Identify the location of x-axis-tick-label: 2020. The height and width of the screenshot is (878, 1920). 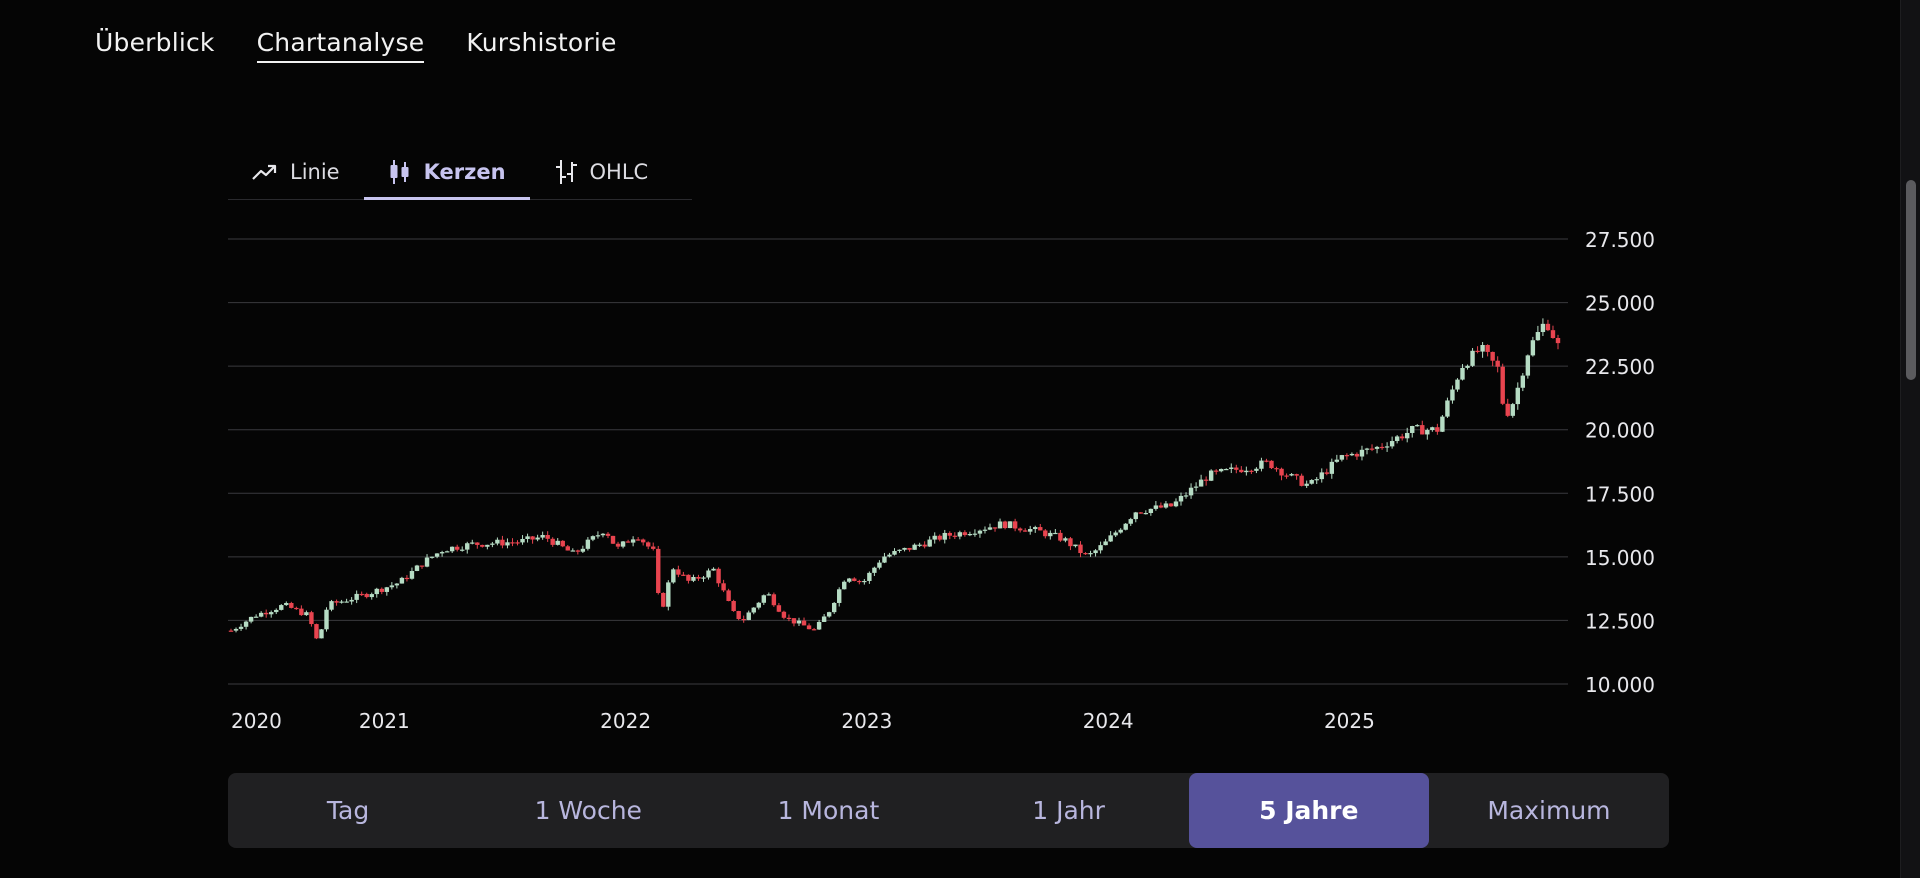
(256, 721).